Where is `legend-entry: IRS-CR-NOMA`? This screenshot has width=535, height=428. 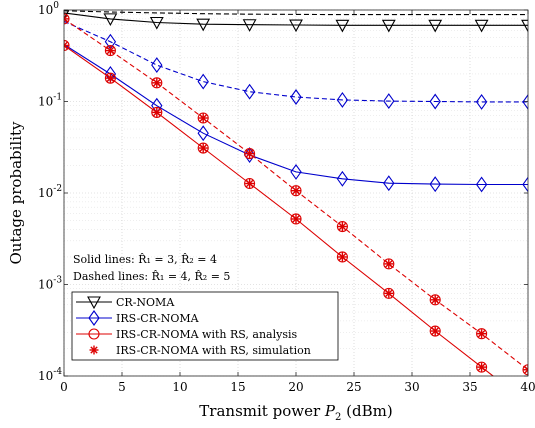
legend-entry: IRS-CR-NOMA is located at coordinates (138, 318).